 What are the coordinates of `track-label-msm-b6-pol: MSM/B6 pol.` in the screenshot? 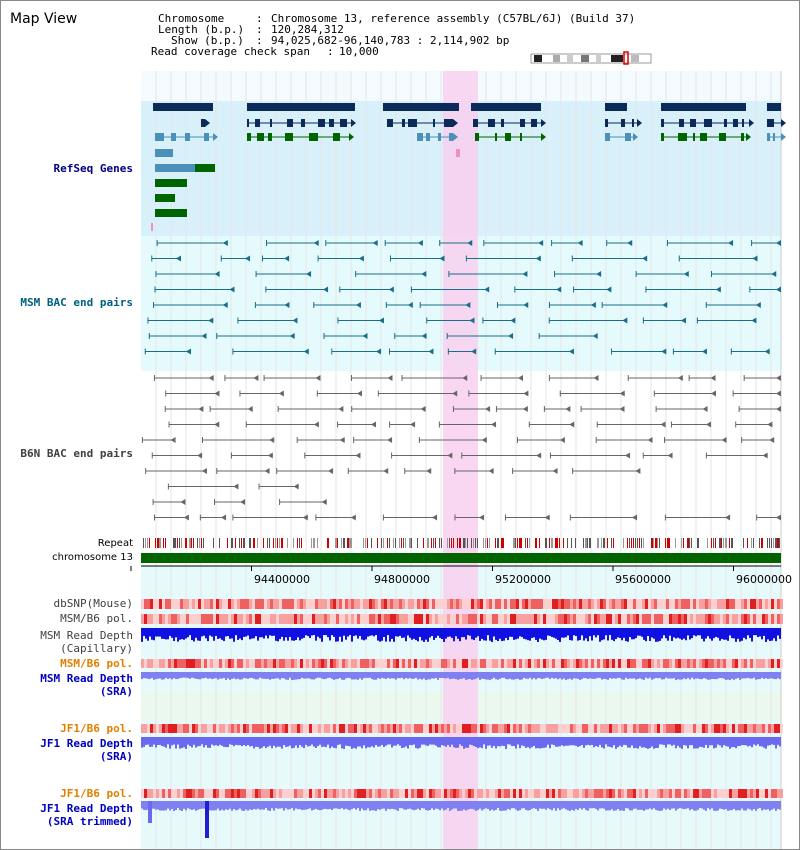 It's located at (96, 618).